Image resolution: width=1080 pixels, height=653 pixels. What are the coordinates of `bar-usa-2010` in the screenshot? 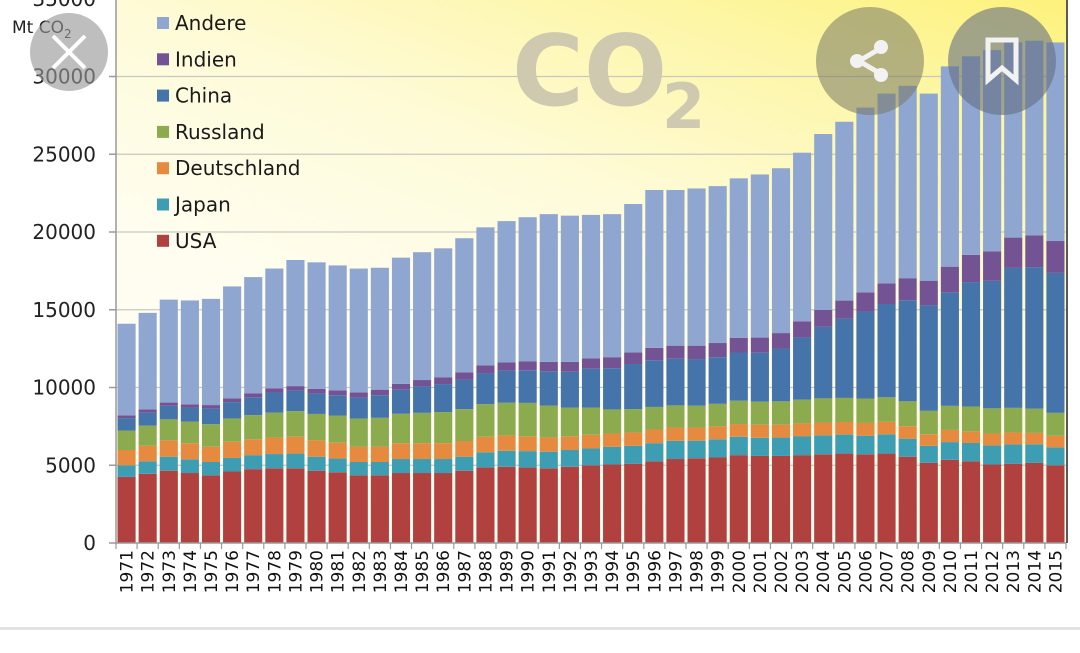 It's located at (949, 501).